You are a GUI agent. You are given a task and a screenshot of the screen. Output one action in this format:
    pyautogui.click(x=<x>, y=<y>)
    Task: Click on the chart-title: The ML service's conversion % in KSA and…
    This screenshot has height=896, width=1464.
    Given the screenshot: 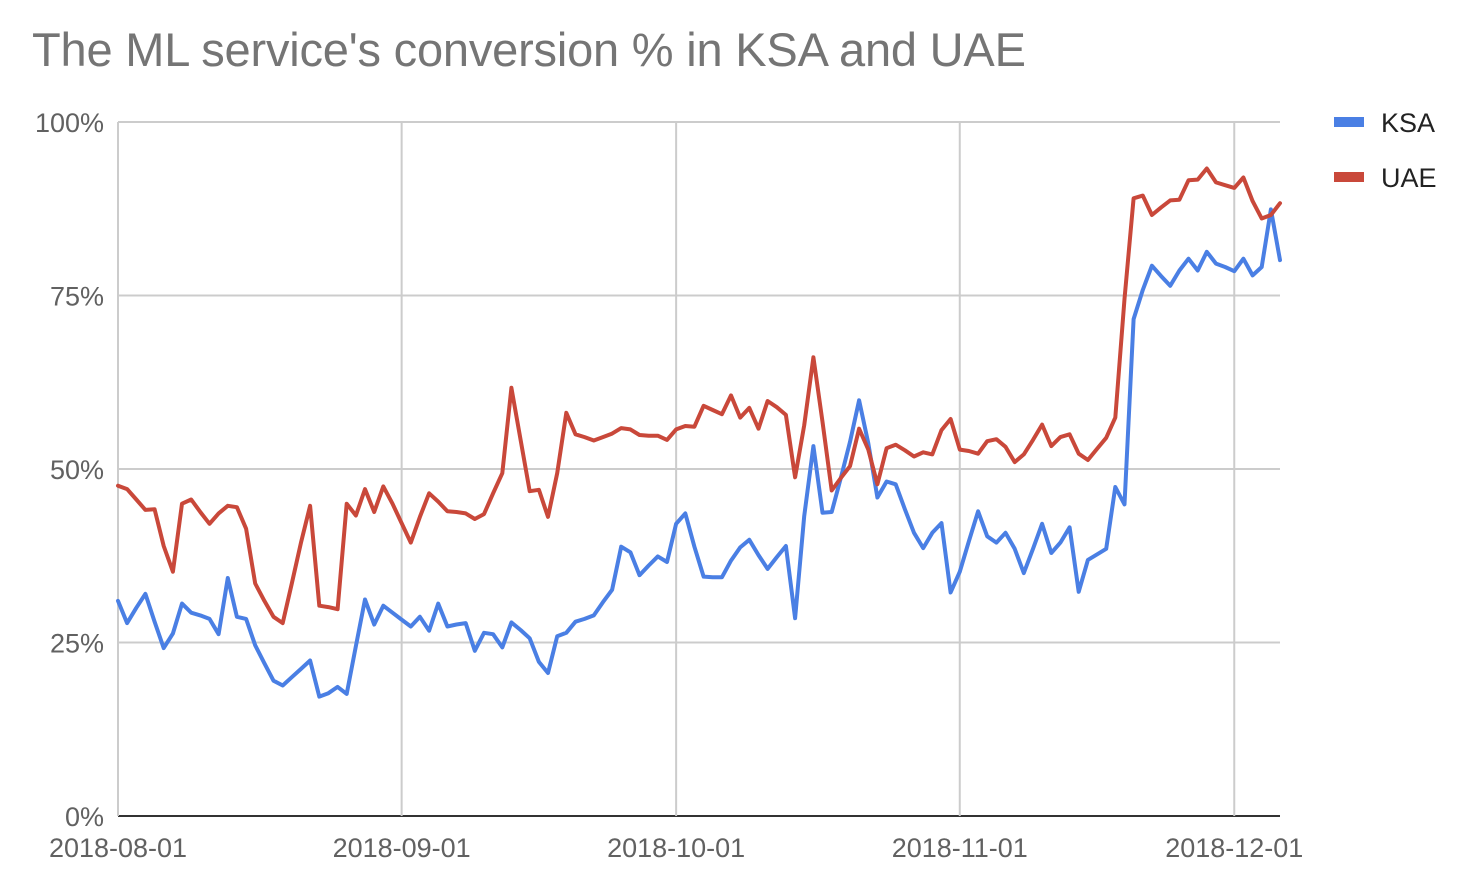 What is the action you would take?
    pyautogui.click(x=529, y=49)
    